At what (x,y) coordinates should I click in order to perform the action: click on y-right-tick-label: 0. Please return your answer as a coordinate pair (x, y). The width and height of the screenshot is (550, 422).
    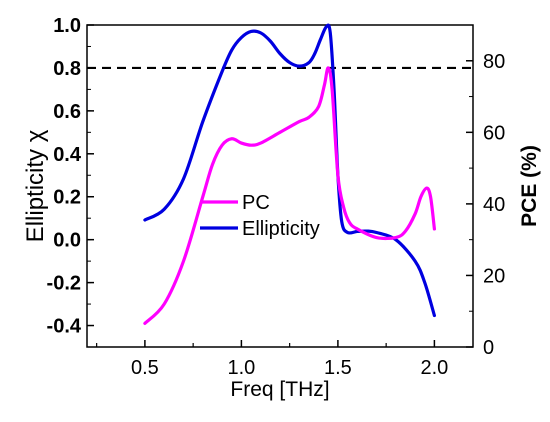
    Looking at the image, I should click on (488, 348).